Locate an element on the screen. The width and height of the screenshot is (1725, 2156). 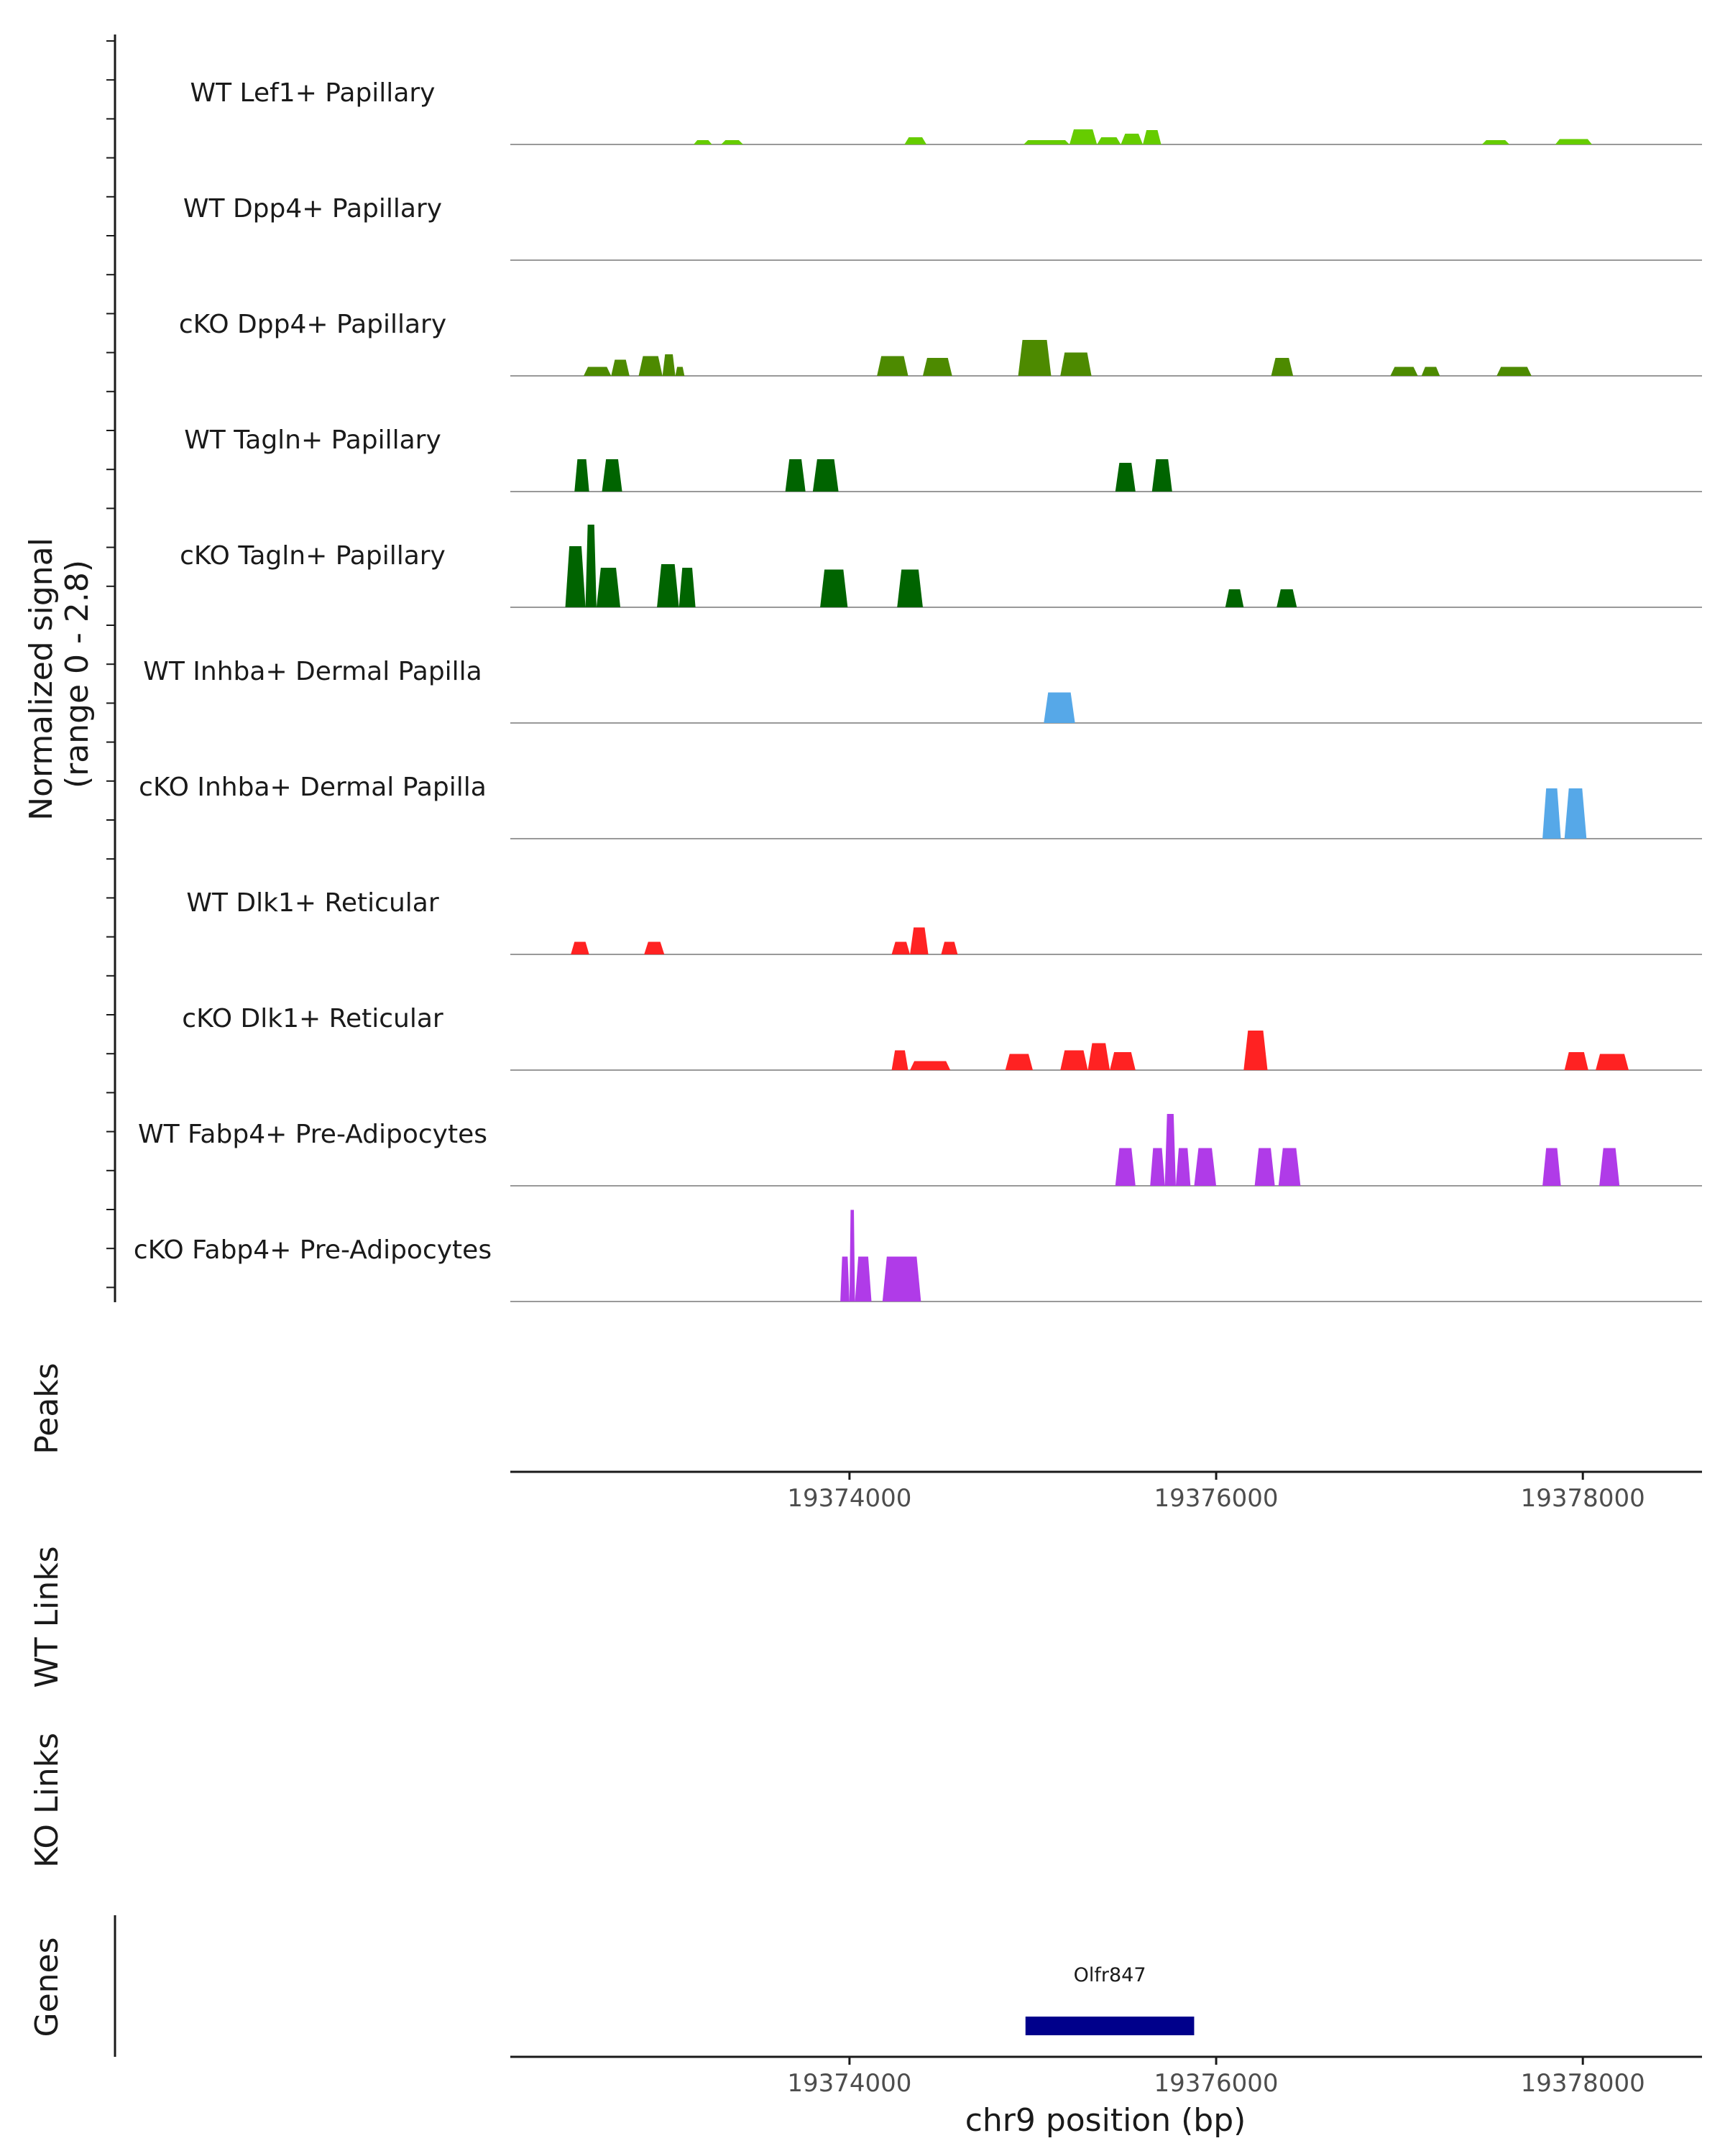
track: cKO Fabp4+ Pre-Adipocytes is located at coordinates (918, 1256).